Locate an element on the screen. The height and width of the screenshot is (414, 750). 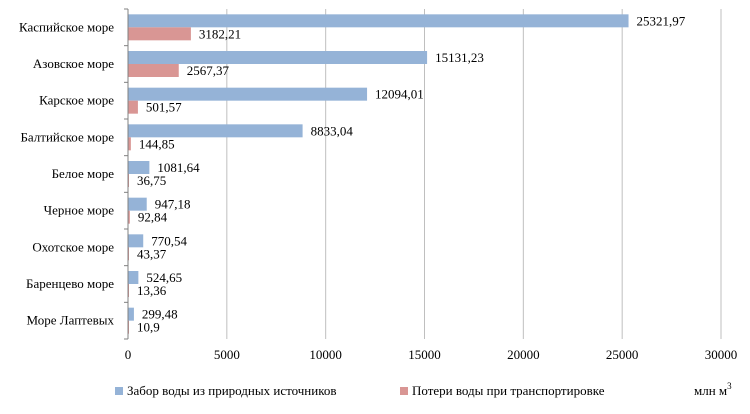
legend-swatch-losses is located at coordinates (404, 391).